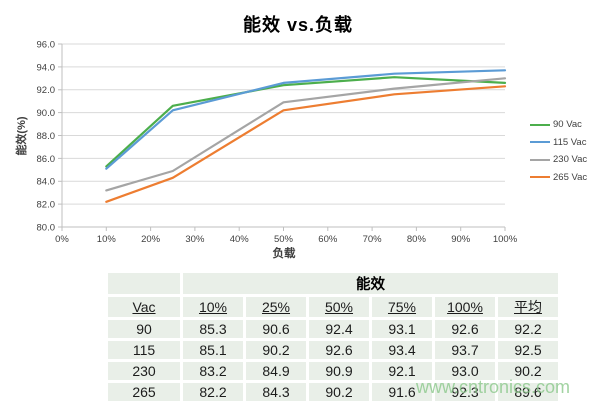 The width and height of the screenshot is (600, 404). I want to click on table-merged-header: 能效, so click(370, 283).